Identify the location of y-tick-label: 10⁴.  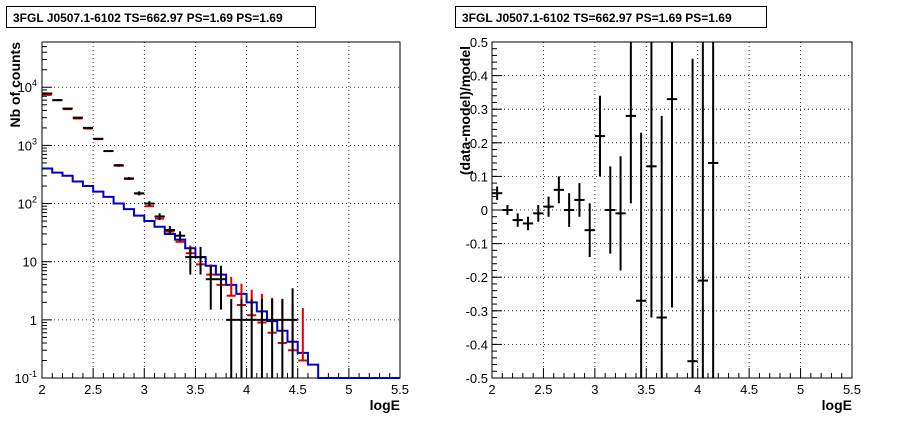
(27, 86).